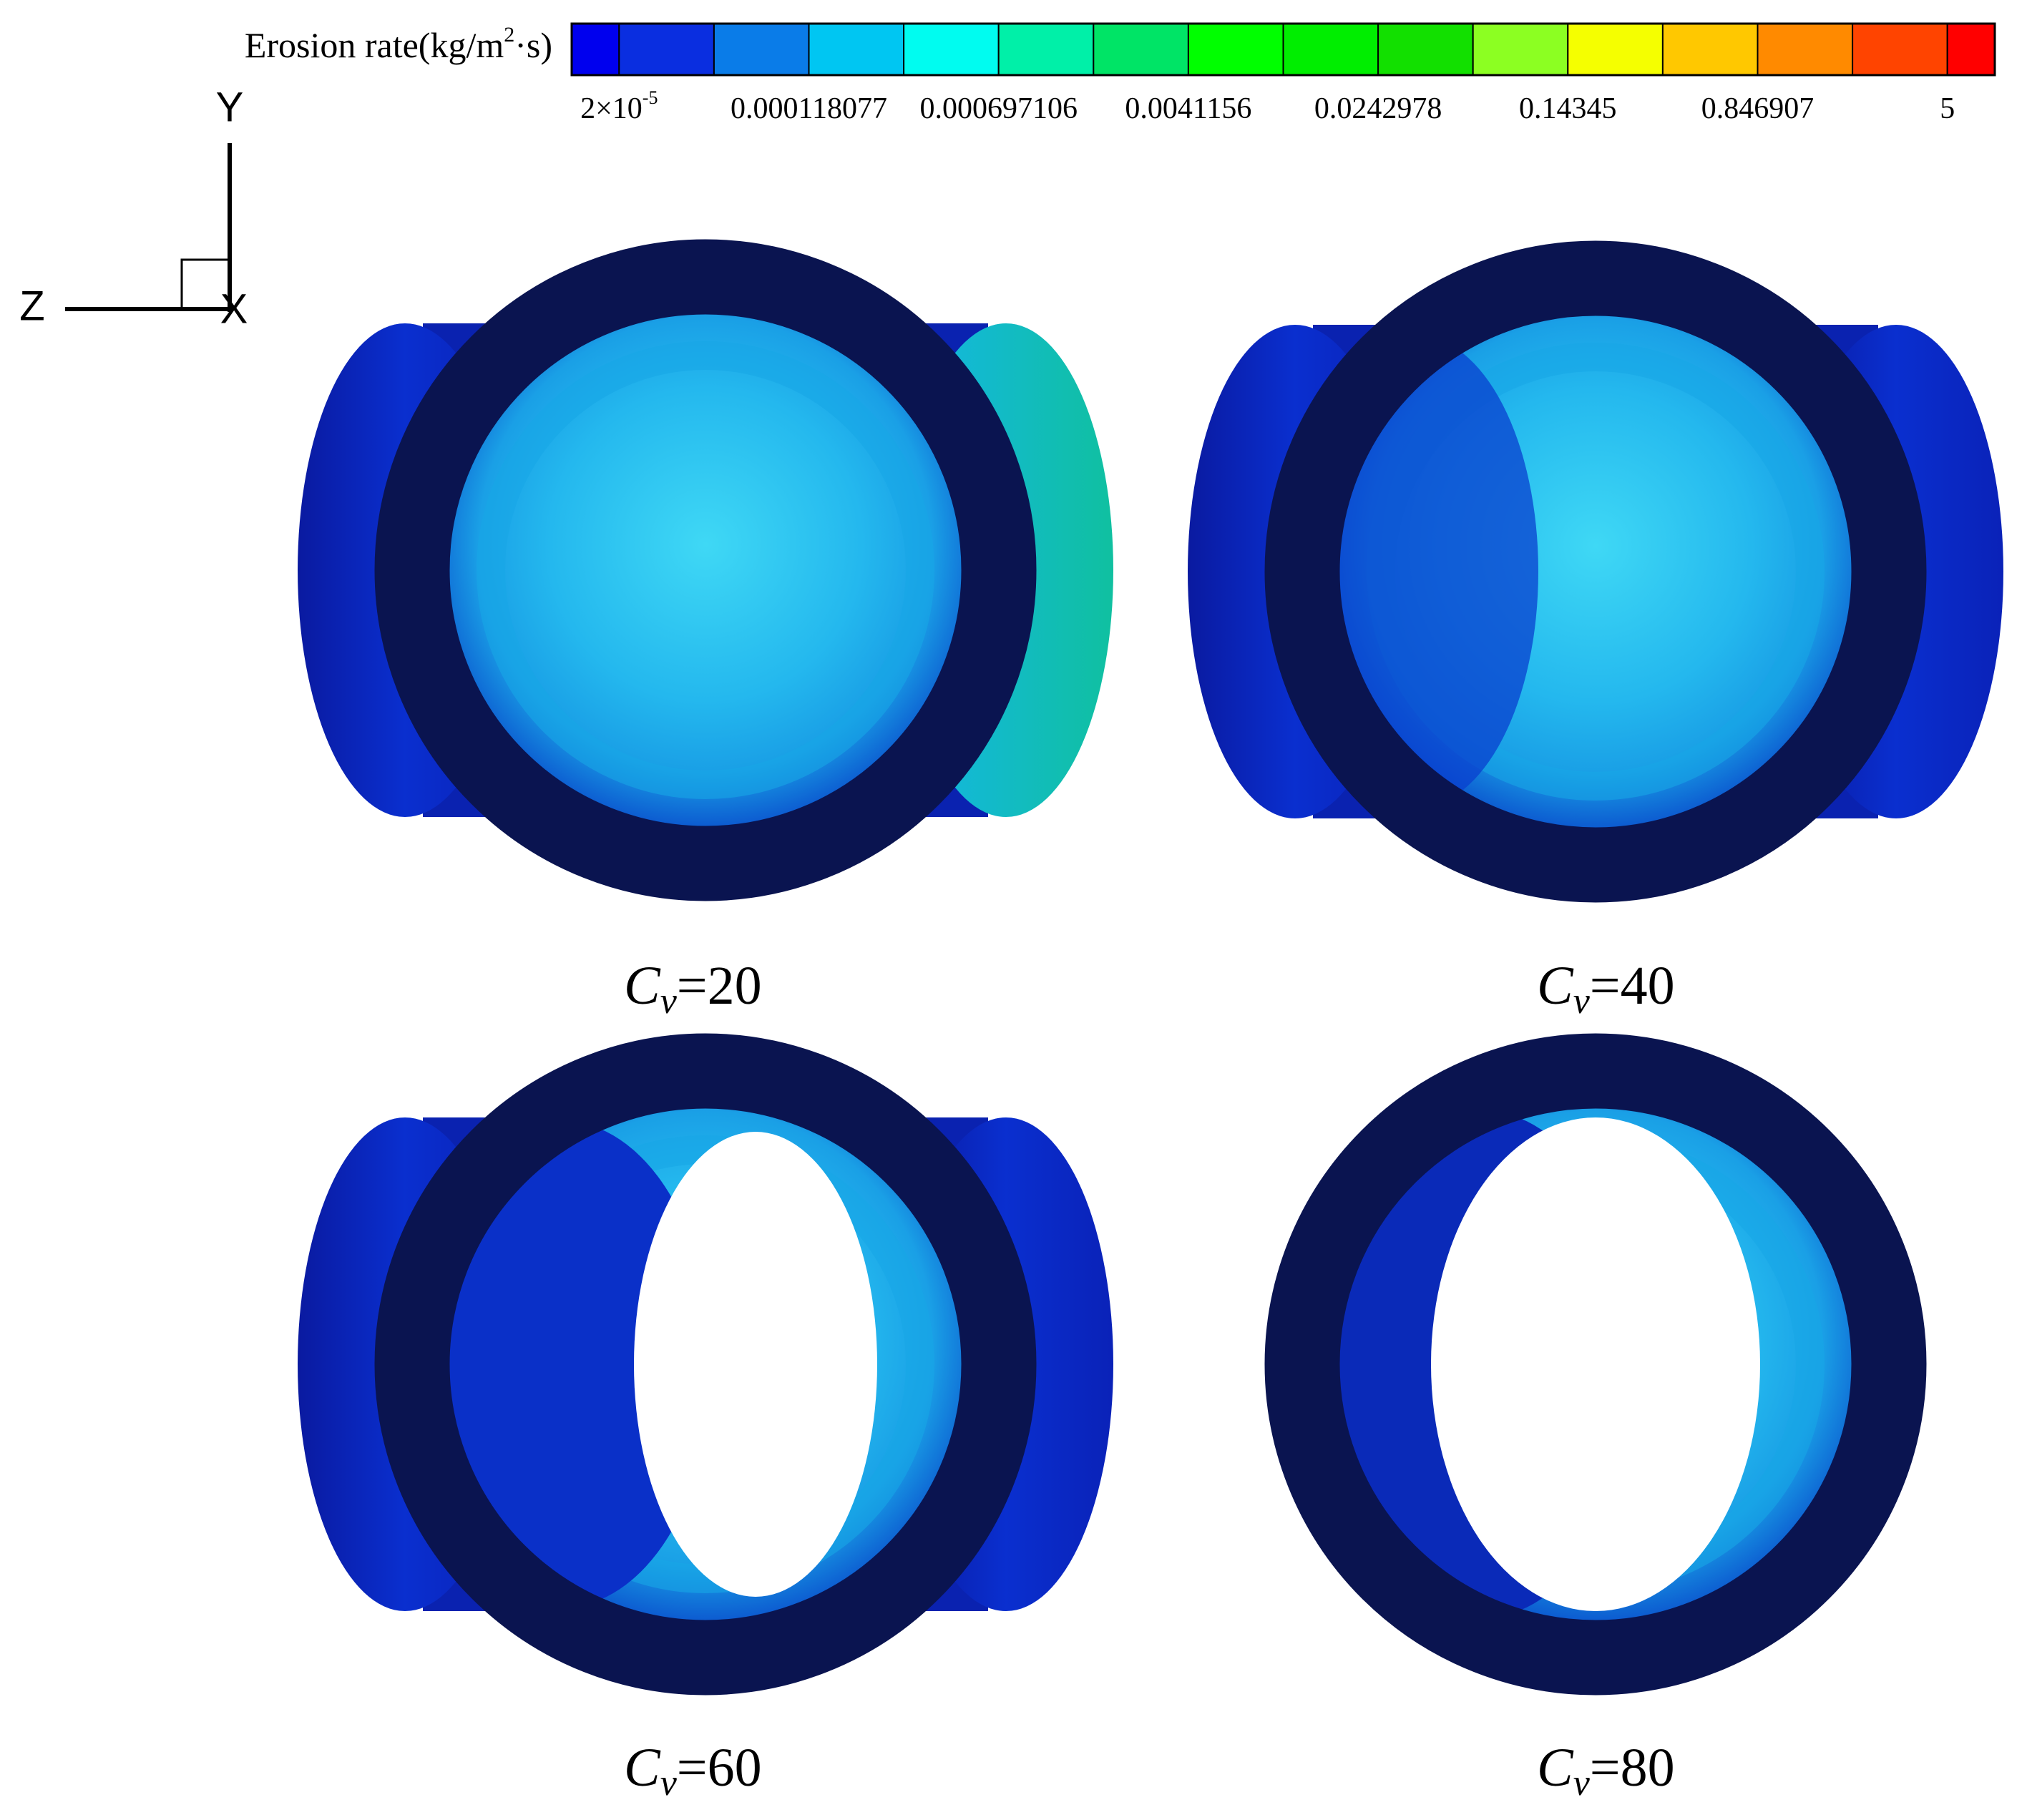  What do you see at coordinates (205, 284) in the screenshot?
I see `axis-box` at bounding box center [205, 284].